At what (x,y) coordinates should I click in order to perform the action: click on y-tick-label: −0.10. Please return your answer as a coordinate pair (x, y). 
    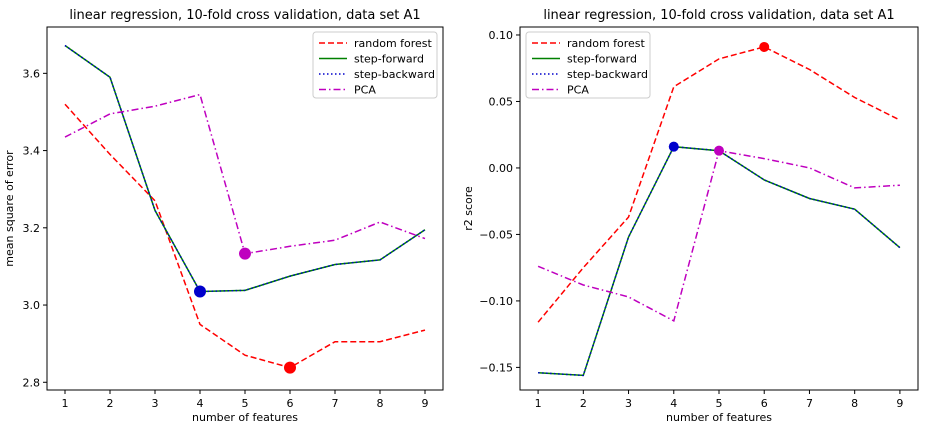
    Looking at the image, I should click on (496, 301).